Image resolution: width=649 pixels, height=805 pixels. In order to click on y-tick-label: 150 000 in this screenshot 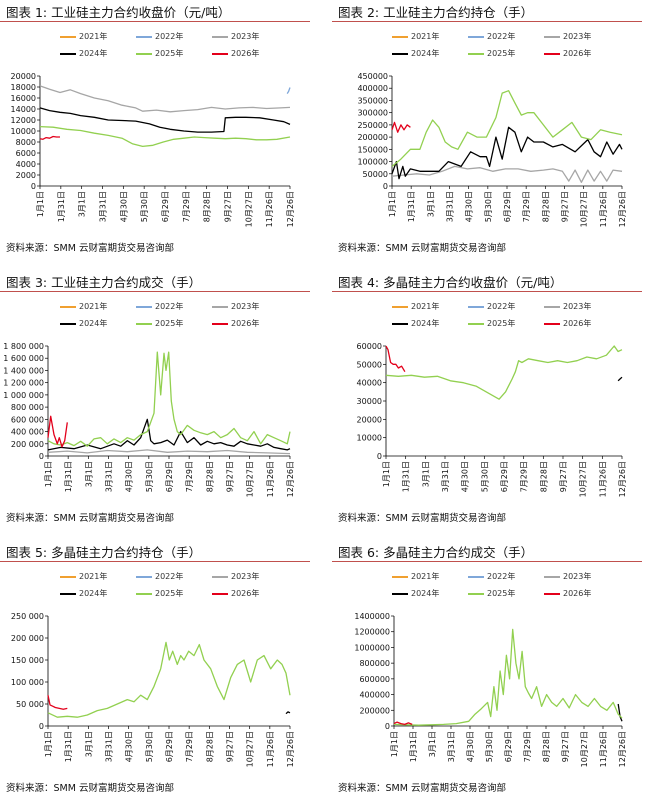, I will do `click(27, 660)`.